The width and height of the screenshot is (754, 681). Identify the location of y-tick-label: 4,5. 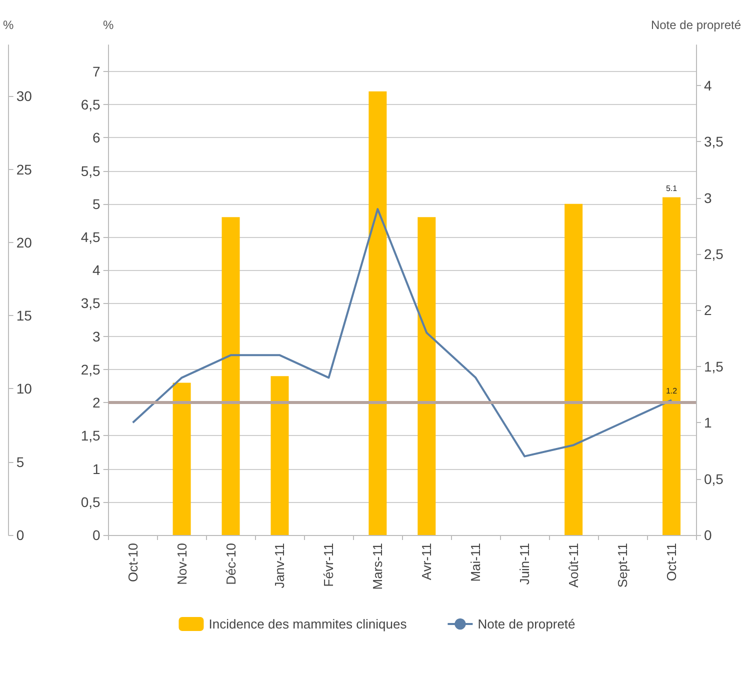
(90, 237).